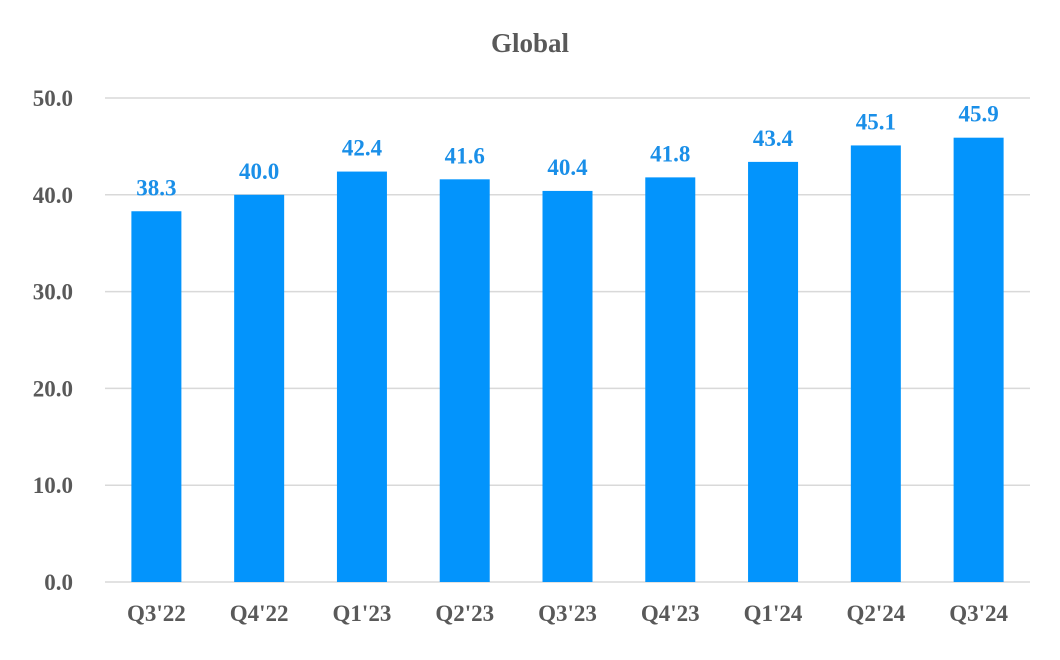 The image size is (1060, 660). Describe the element at coordinates (53, 388) in the screenshot. I see `y-tick-label: 20.0` at that location.